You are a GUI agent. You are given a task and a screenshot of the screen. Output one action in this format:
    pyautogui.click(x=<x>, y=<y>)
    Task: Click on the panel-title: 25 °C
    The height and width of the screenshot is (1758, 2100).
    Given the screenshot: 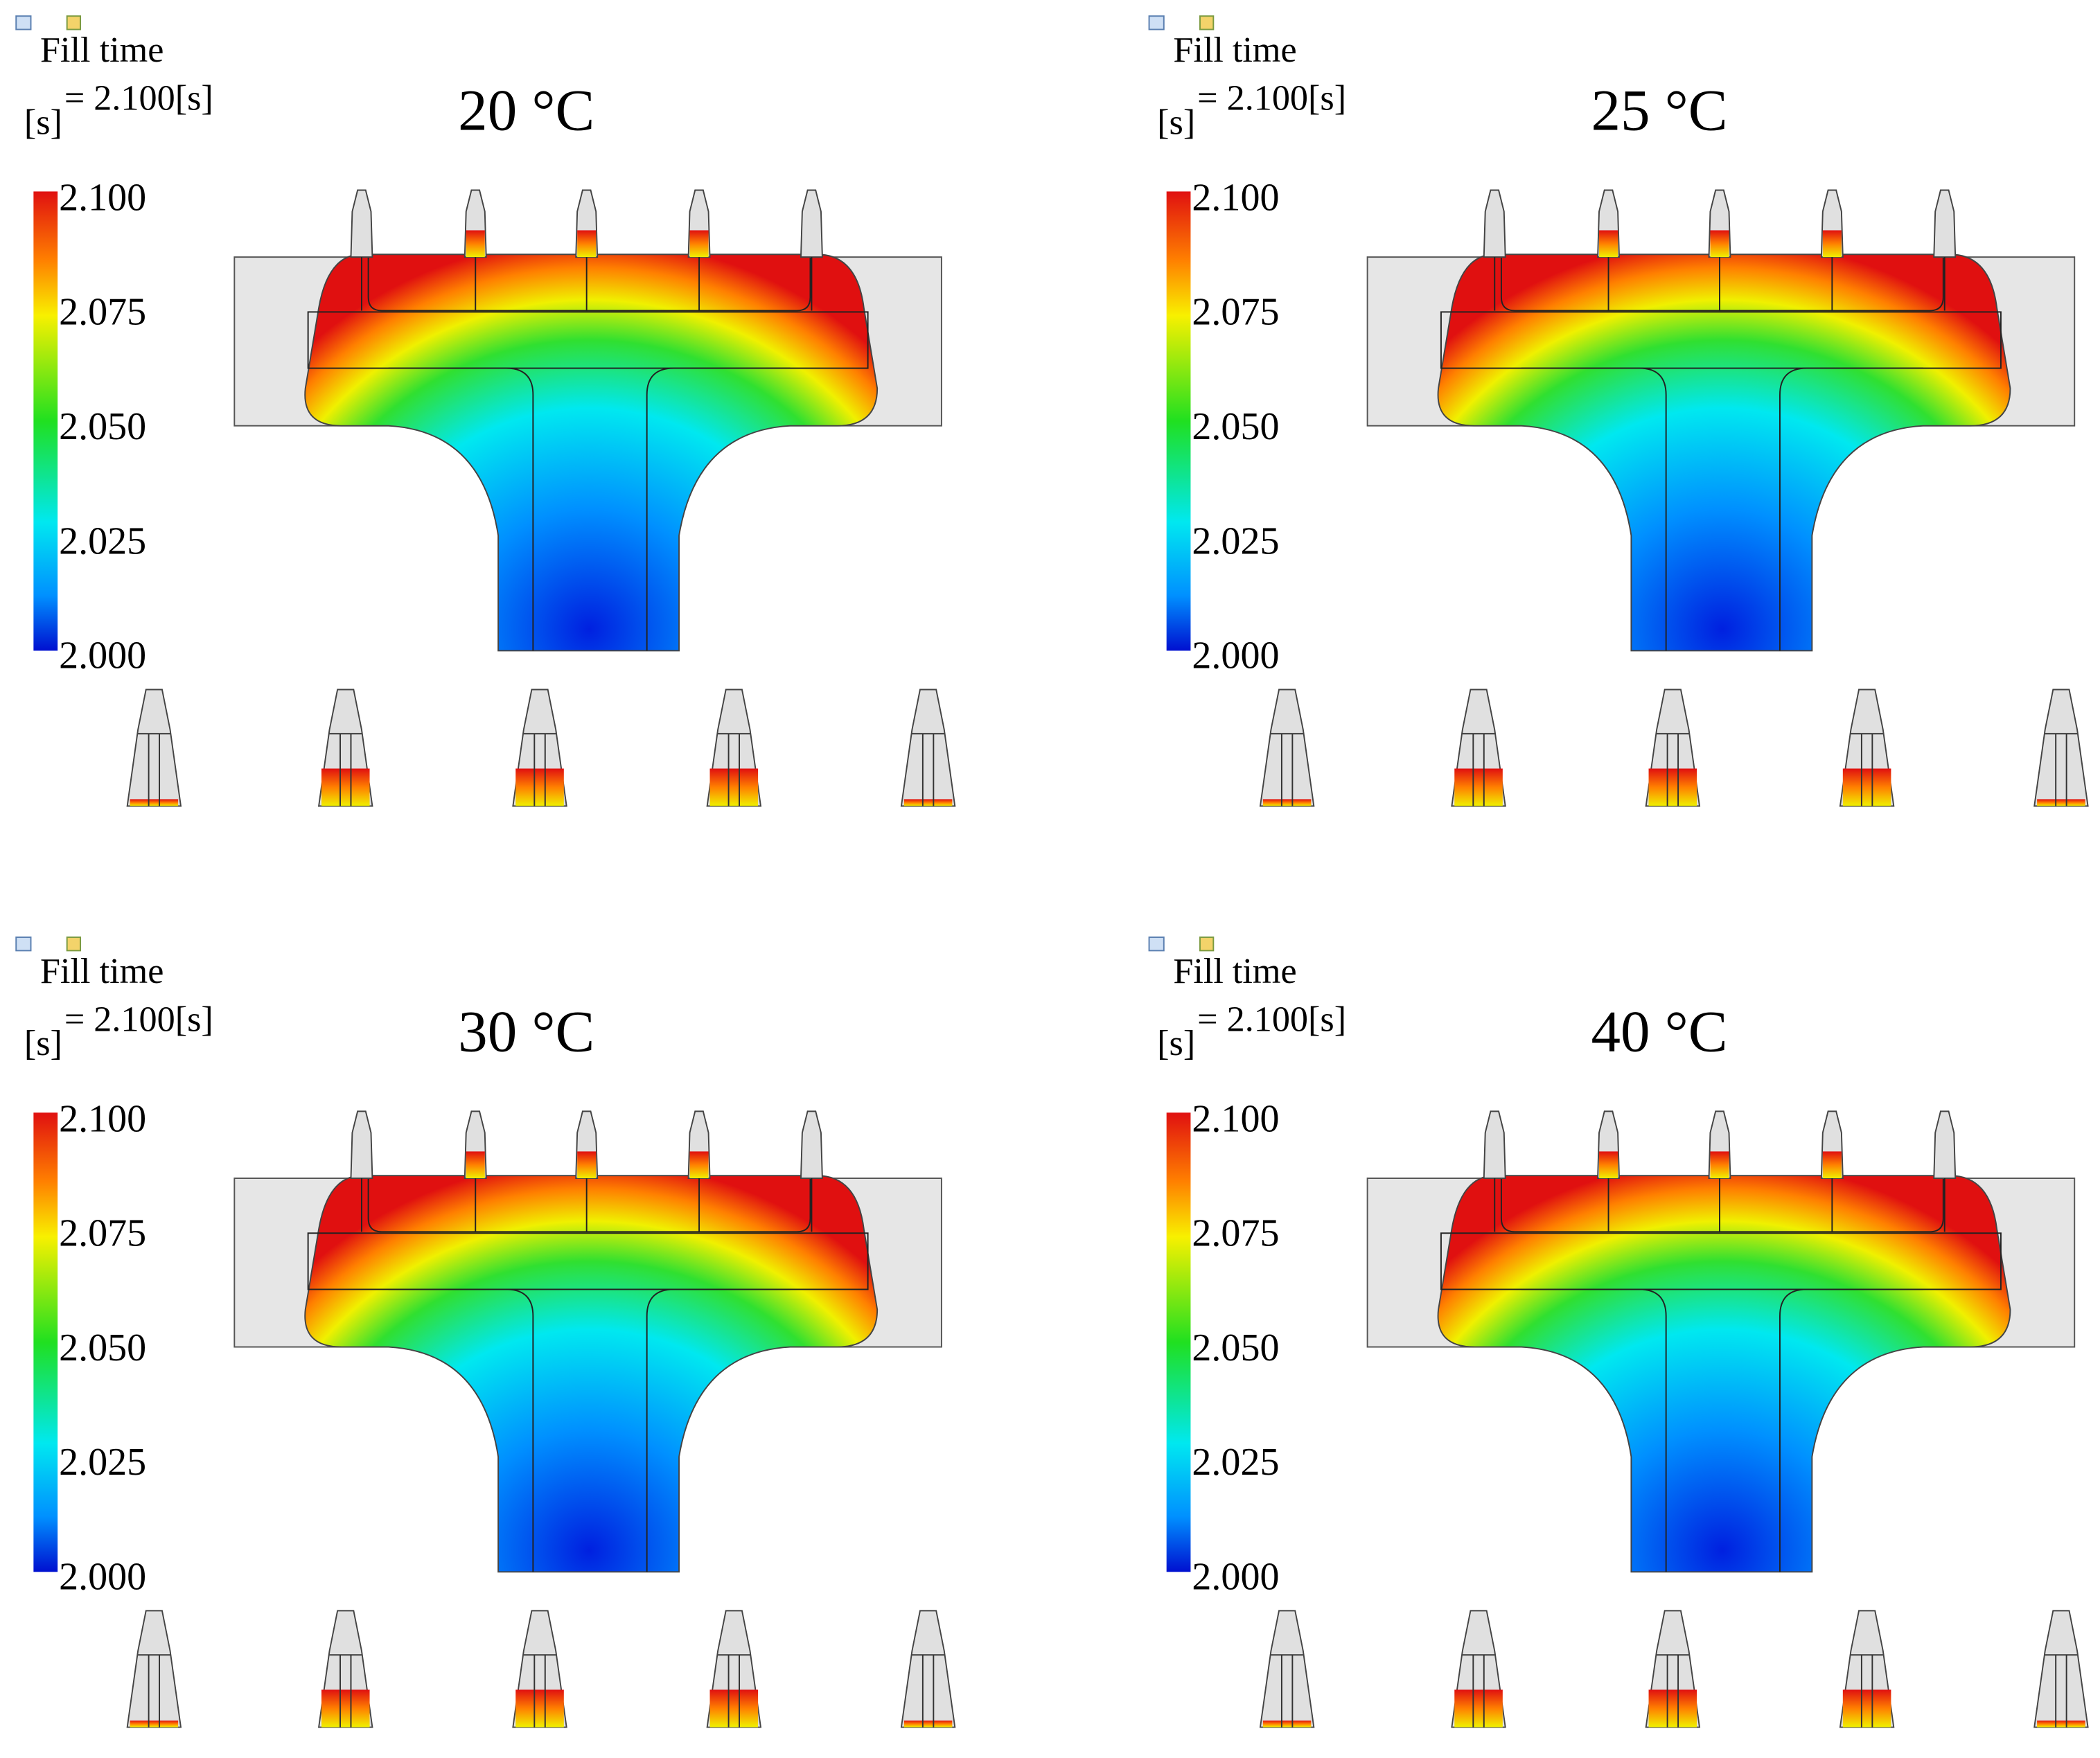 What is the action you would take?
    pyautogui.click(x=1659, y=110)
    